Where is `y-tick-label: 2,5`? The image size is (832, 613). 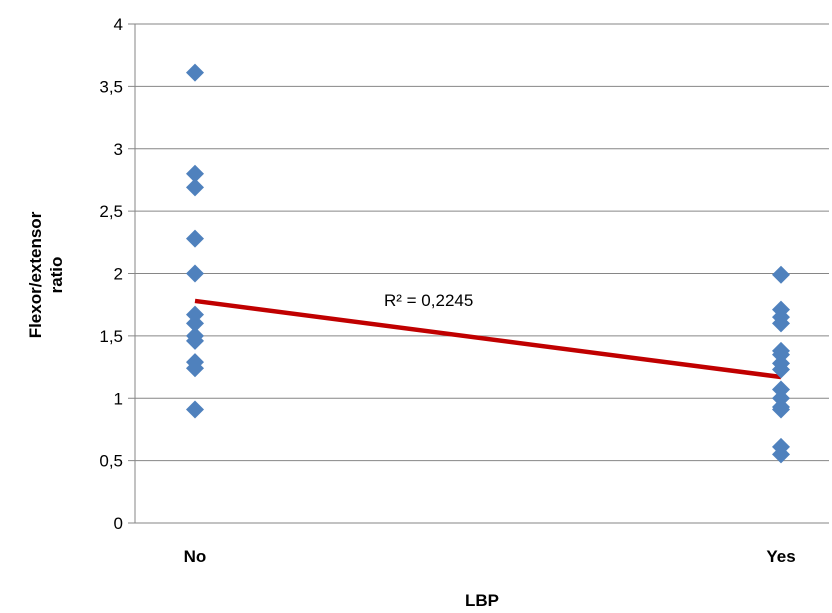 y-tick-label: 2,5 is located at coordinates (111, 211).